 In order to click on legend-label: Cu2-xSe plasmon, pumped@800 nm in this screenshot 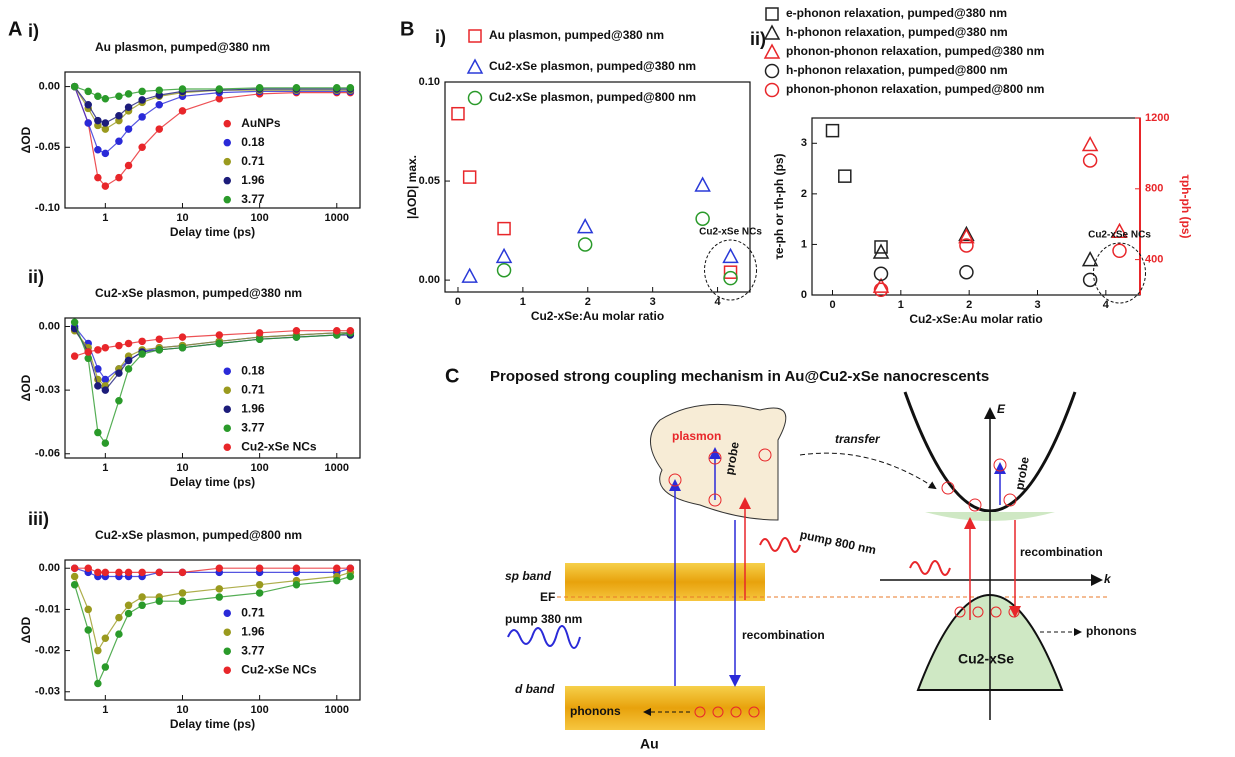, I will do `click(592, 97)`.